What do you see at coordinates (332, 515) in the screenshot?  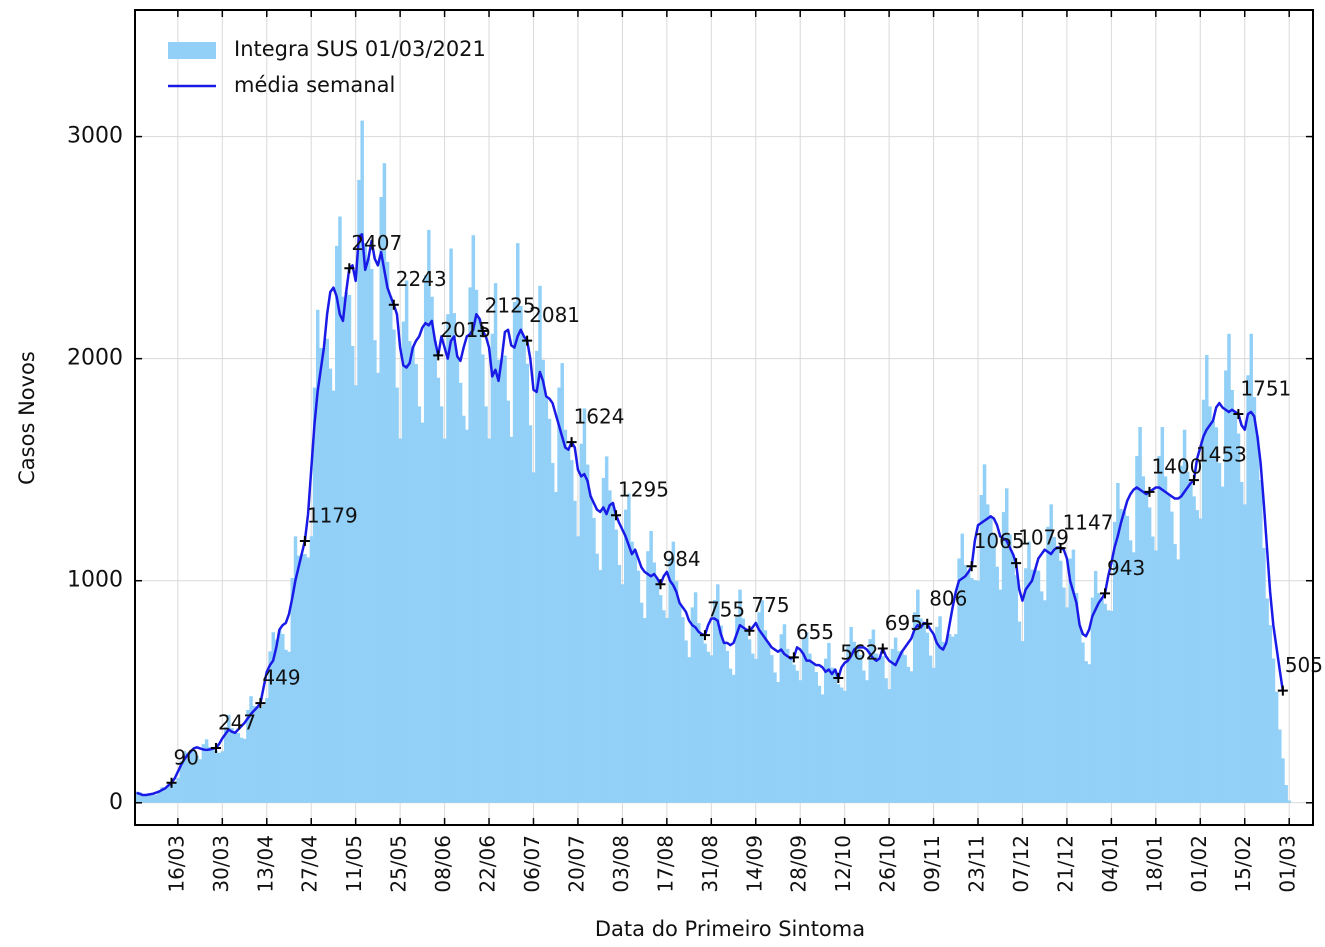 I see `point-label: 1179` at bounding box center [332, 515].